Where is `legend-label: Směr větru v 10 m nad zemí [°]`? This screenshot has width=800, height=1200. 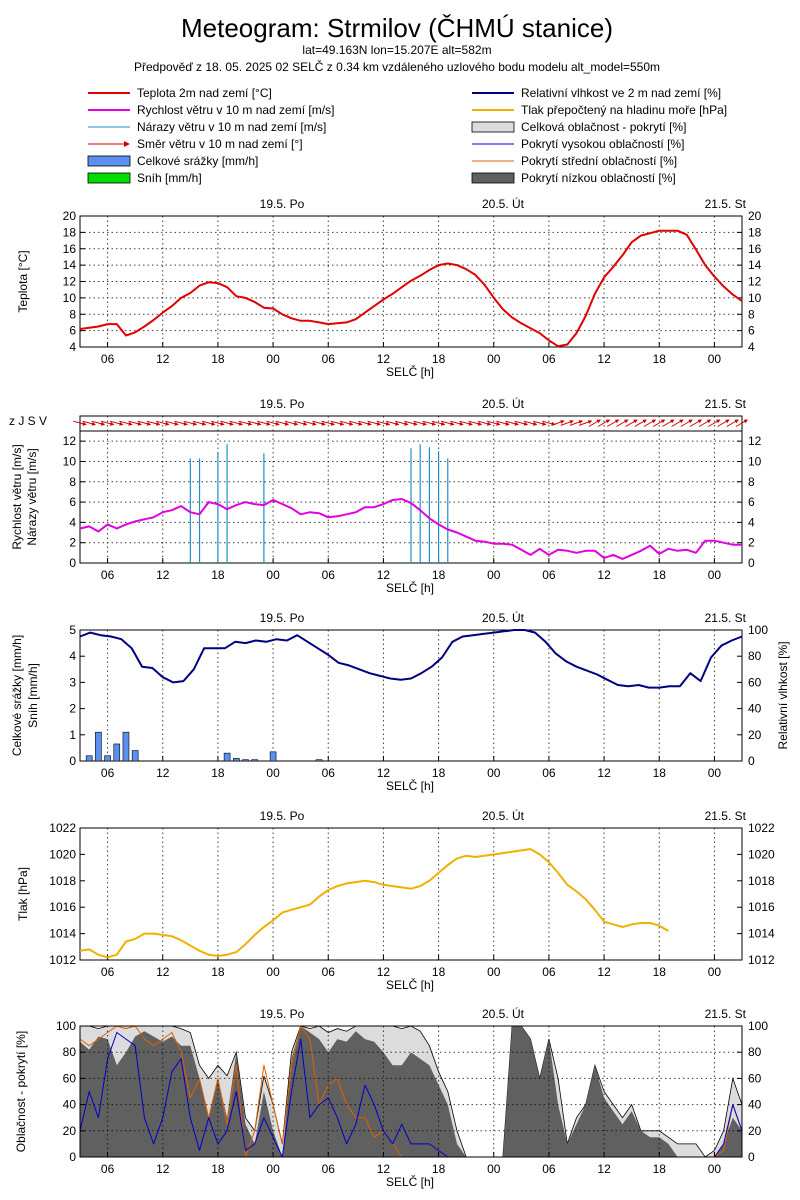 legend-label: Směr větru v 10 m nad zemí [°] is located at coordinates (220, 144).